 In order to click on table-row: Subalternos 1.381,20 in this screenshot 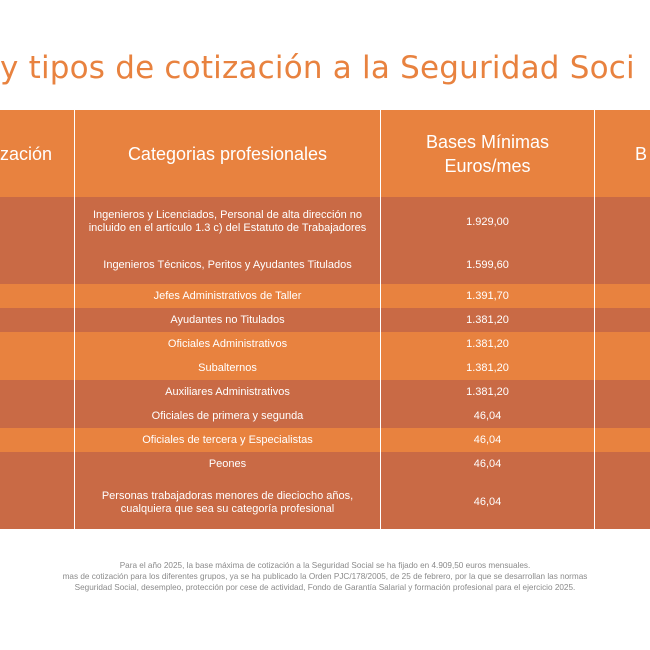, I will do `click(325, 368)`.